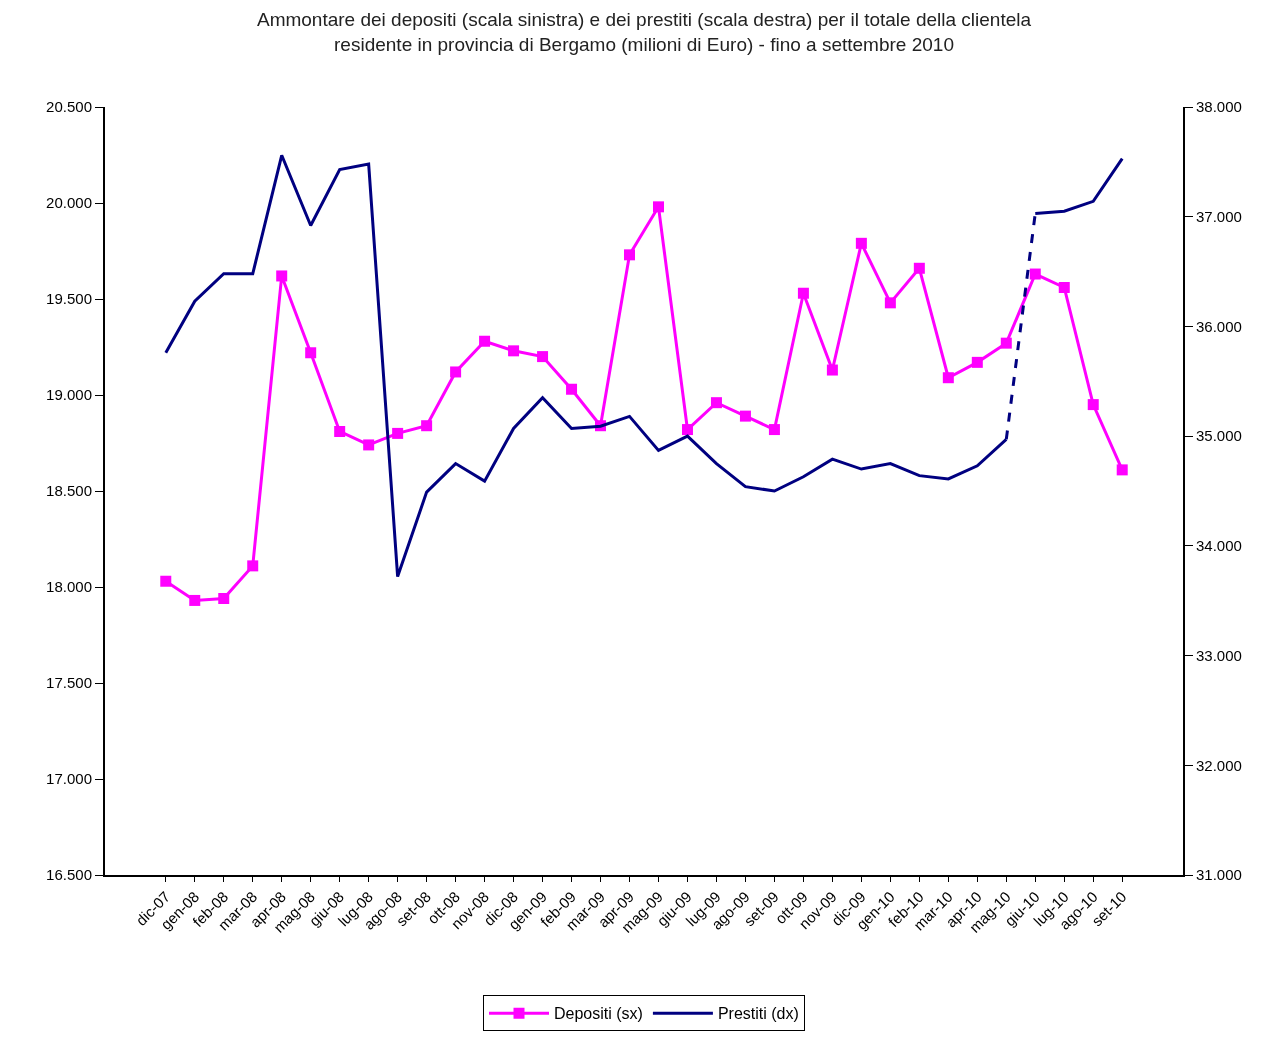  What do you see at coordinates (69, 107) in the screenshot?
I see `y-tick-label: 20.500` at bounding box center [69, 107].